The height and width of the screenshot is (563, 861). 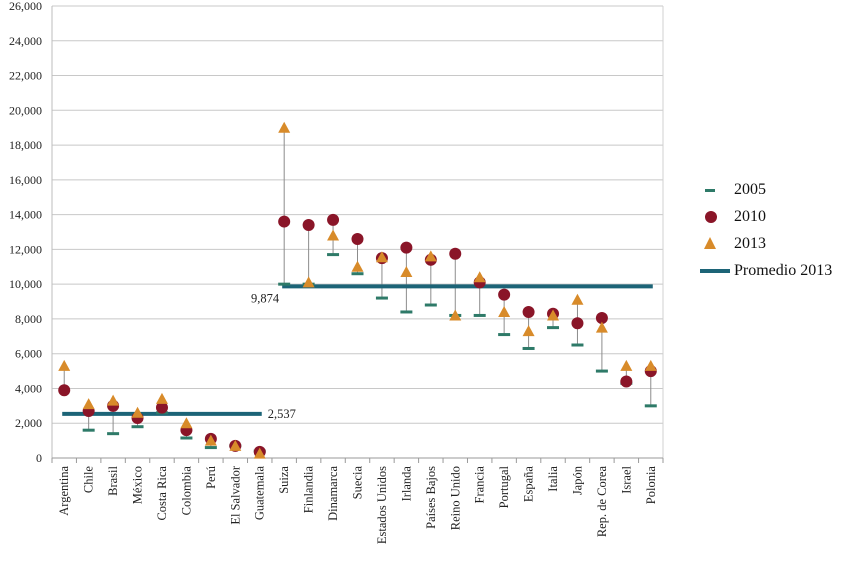 I want to click on legend-label: Promedio 2013, so click(x=783, y=270).